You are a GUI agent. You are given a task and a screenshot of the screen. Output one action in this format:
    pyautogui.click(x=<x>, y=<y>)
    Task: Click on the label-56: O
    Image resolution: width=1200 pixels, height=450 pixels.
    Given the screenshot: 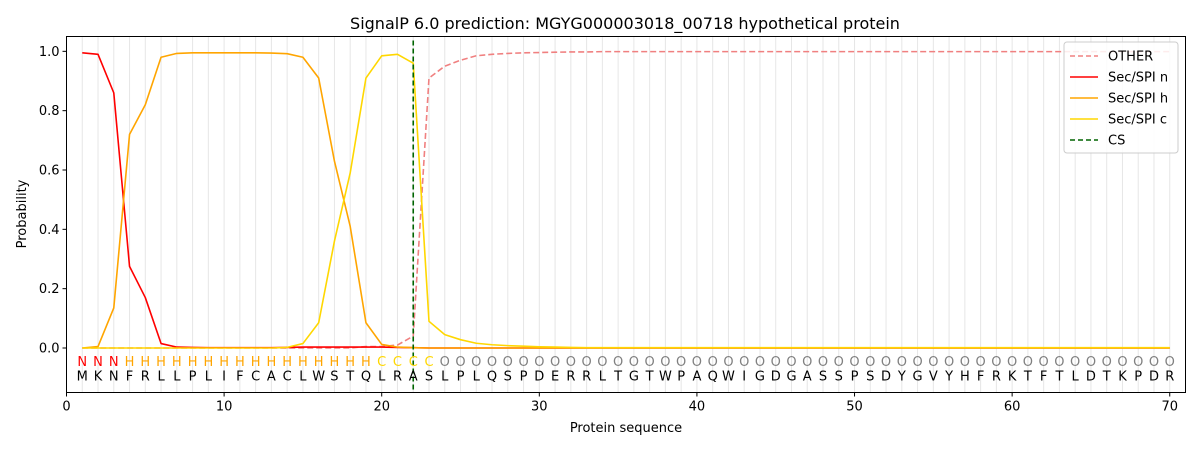 What is the action you would take?
    pyautogui.click(x=949, y=362)
    